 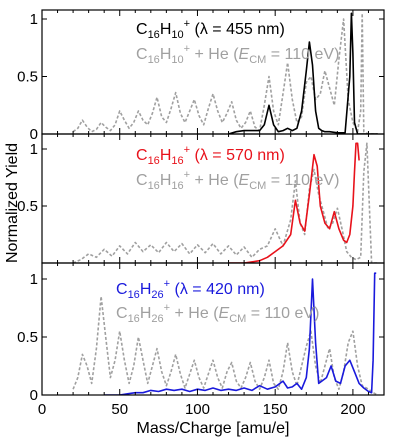 I want to click on x-tick-label: 50, so click(x=119, y=409).